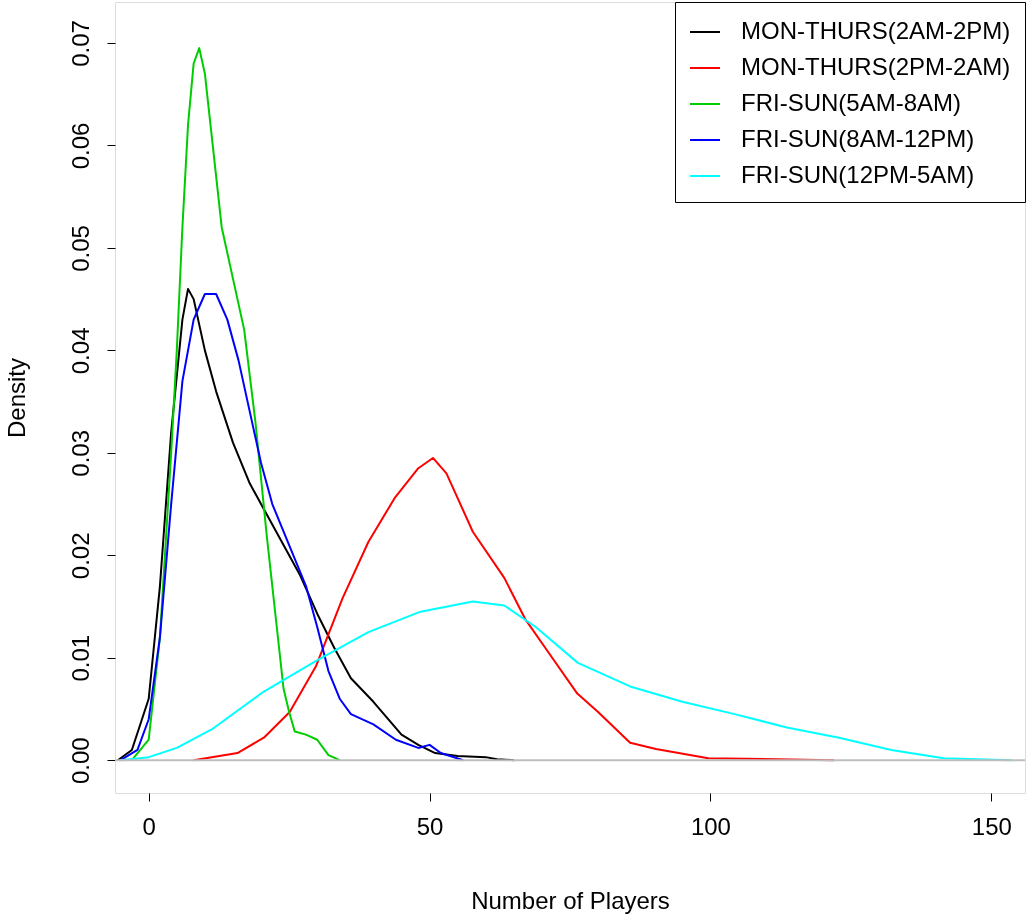  What do you see at coordinates (80, 453) in the screenshot?
I see `y-tick-label: 0.03` at bounding box center [80, 453].